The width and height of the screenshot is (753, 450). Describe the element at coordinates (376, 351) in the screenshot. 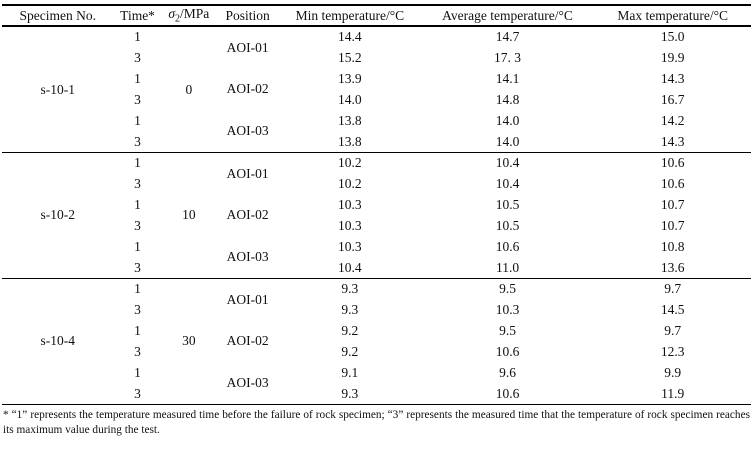

I see `table-row: 3 9.2 10.6 12.3` at that location.